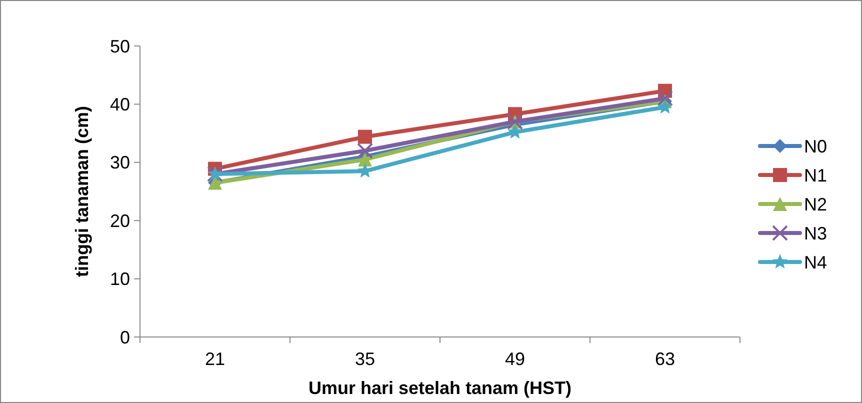 The image size is (862, 403). I want to click on y-tick-label: 10, so click(120, 279).